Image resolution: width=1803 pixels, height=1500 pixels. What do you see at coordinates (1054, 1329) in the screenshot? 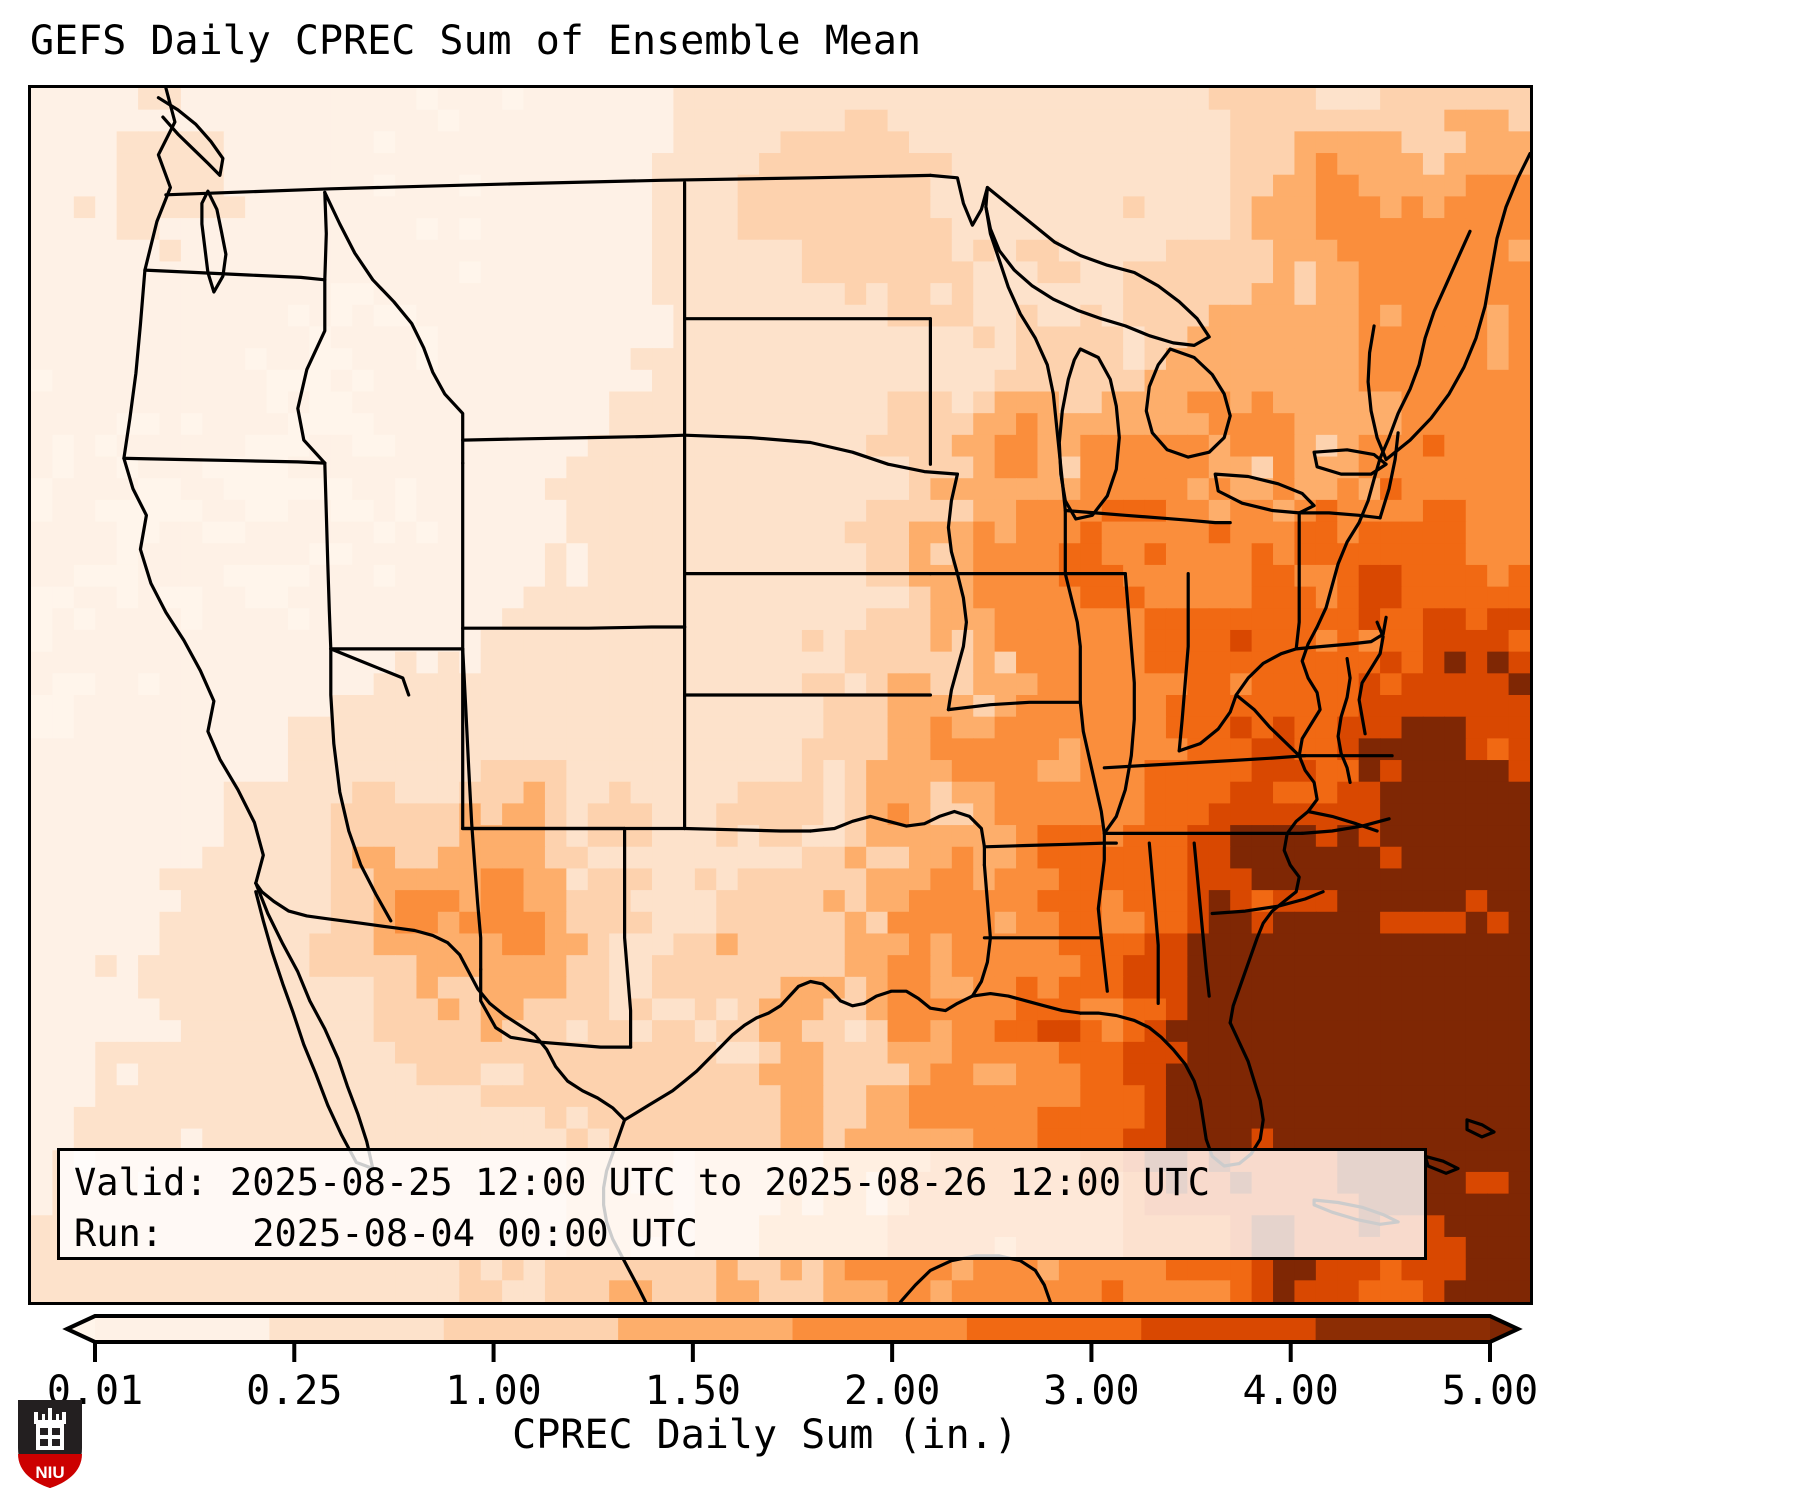
I see `colorbar-segment` at bounding box center [1054, 1329].